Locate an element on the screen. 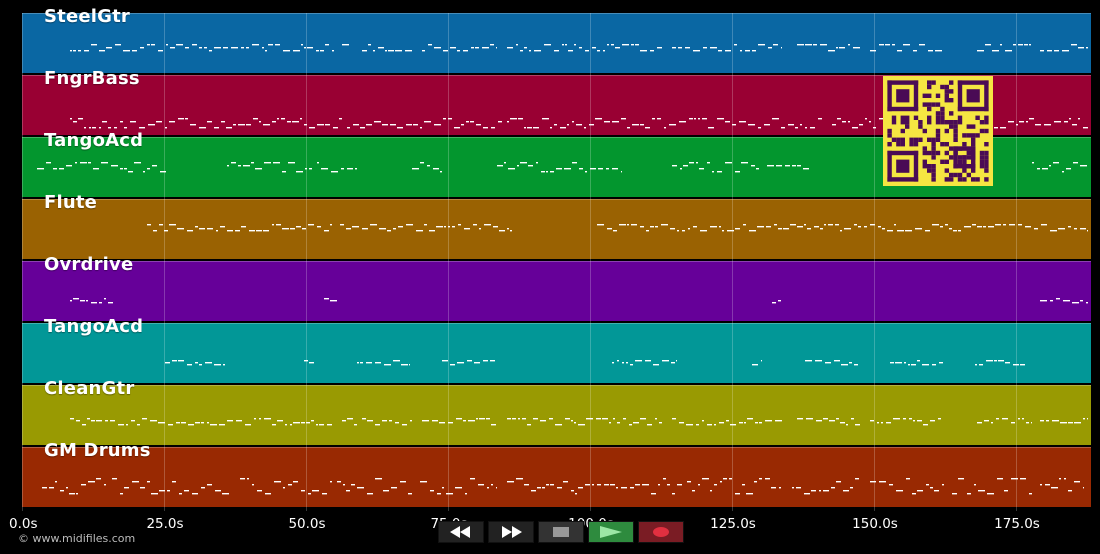 This screenshot has width=1100, height=554. track-tangoacd-2: TangoAcd is located at coordinates (556, 349).